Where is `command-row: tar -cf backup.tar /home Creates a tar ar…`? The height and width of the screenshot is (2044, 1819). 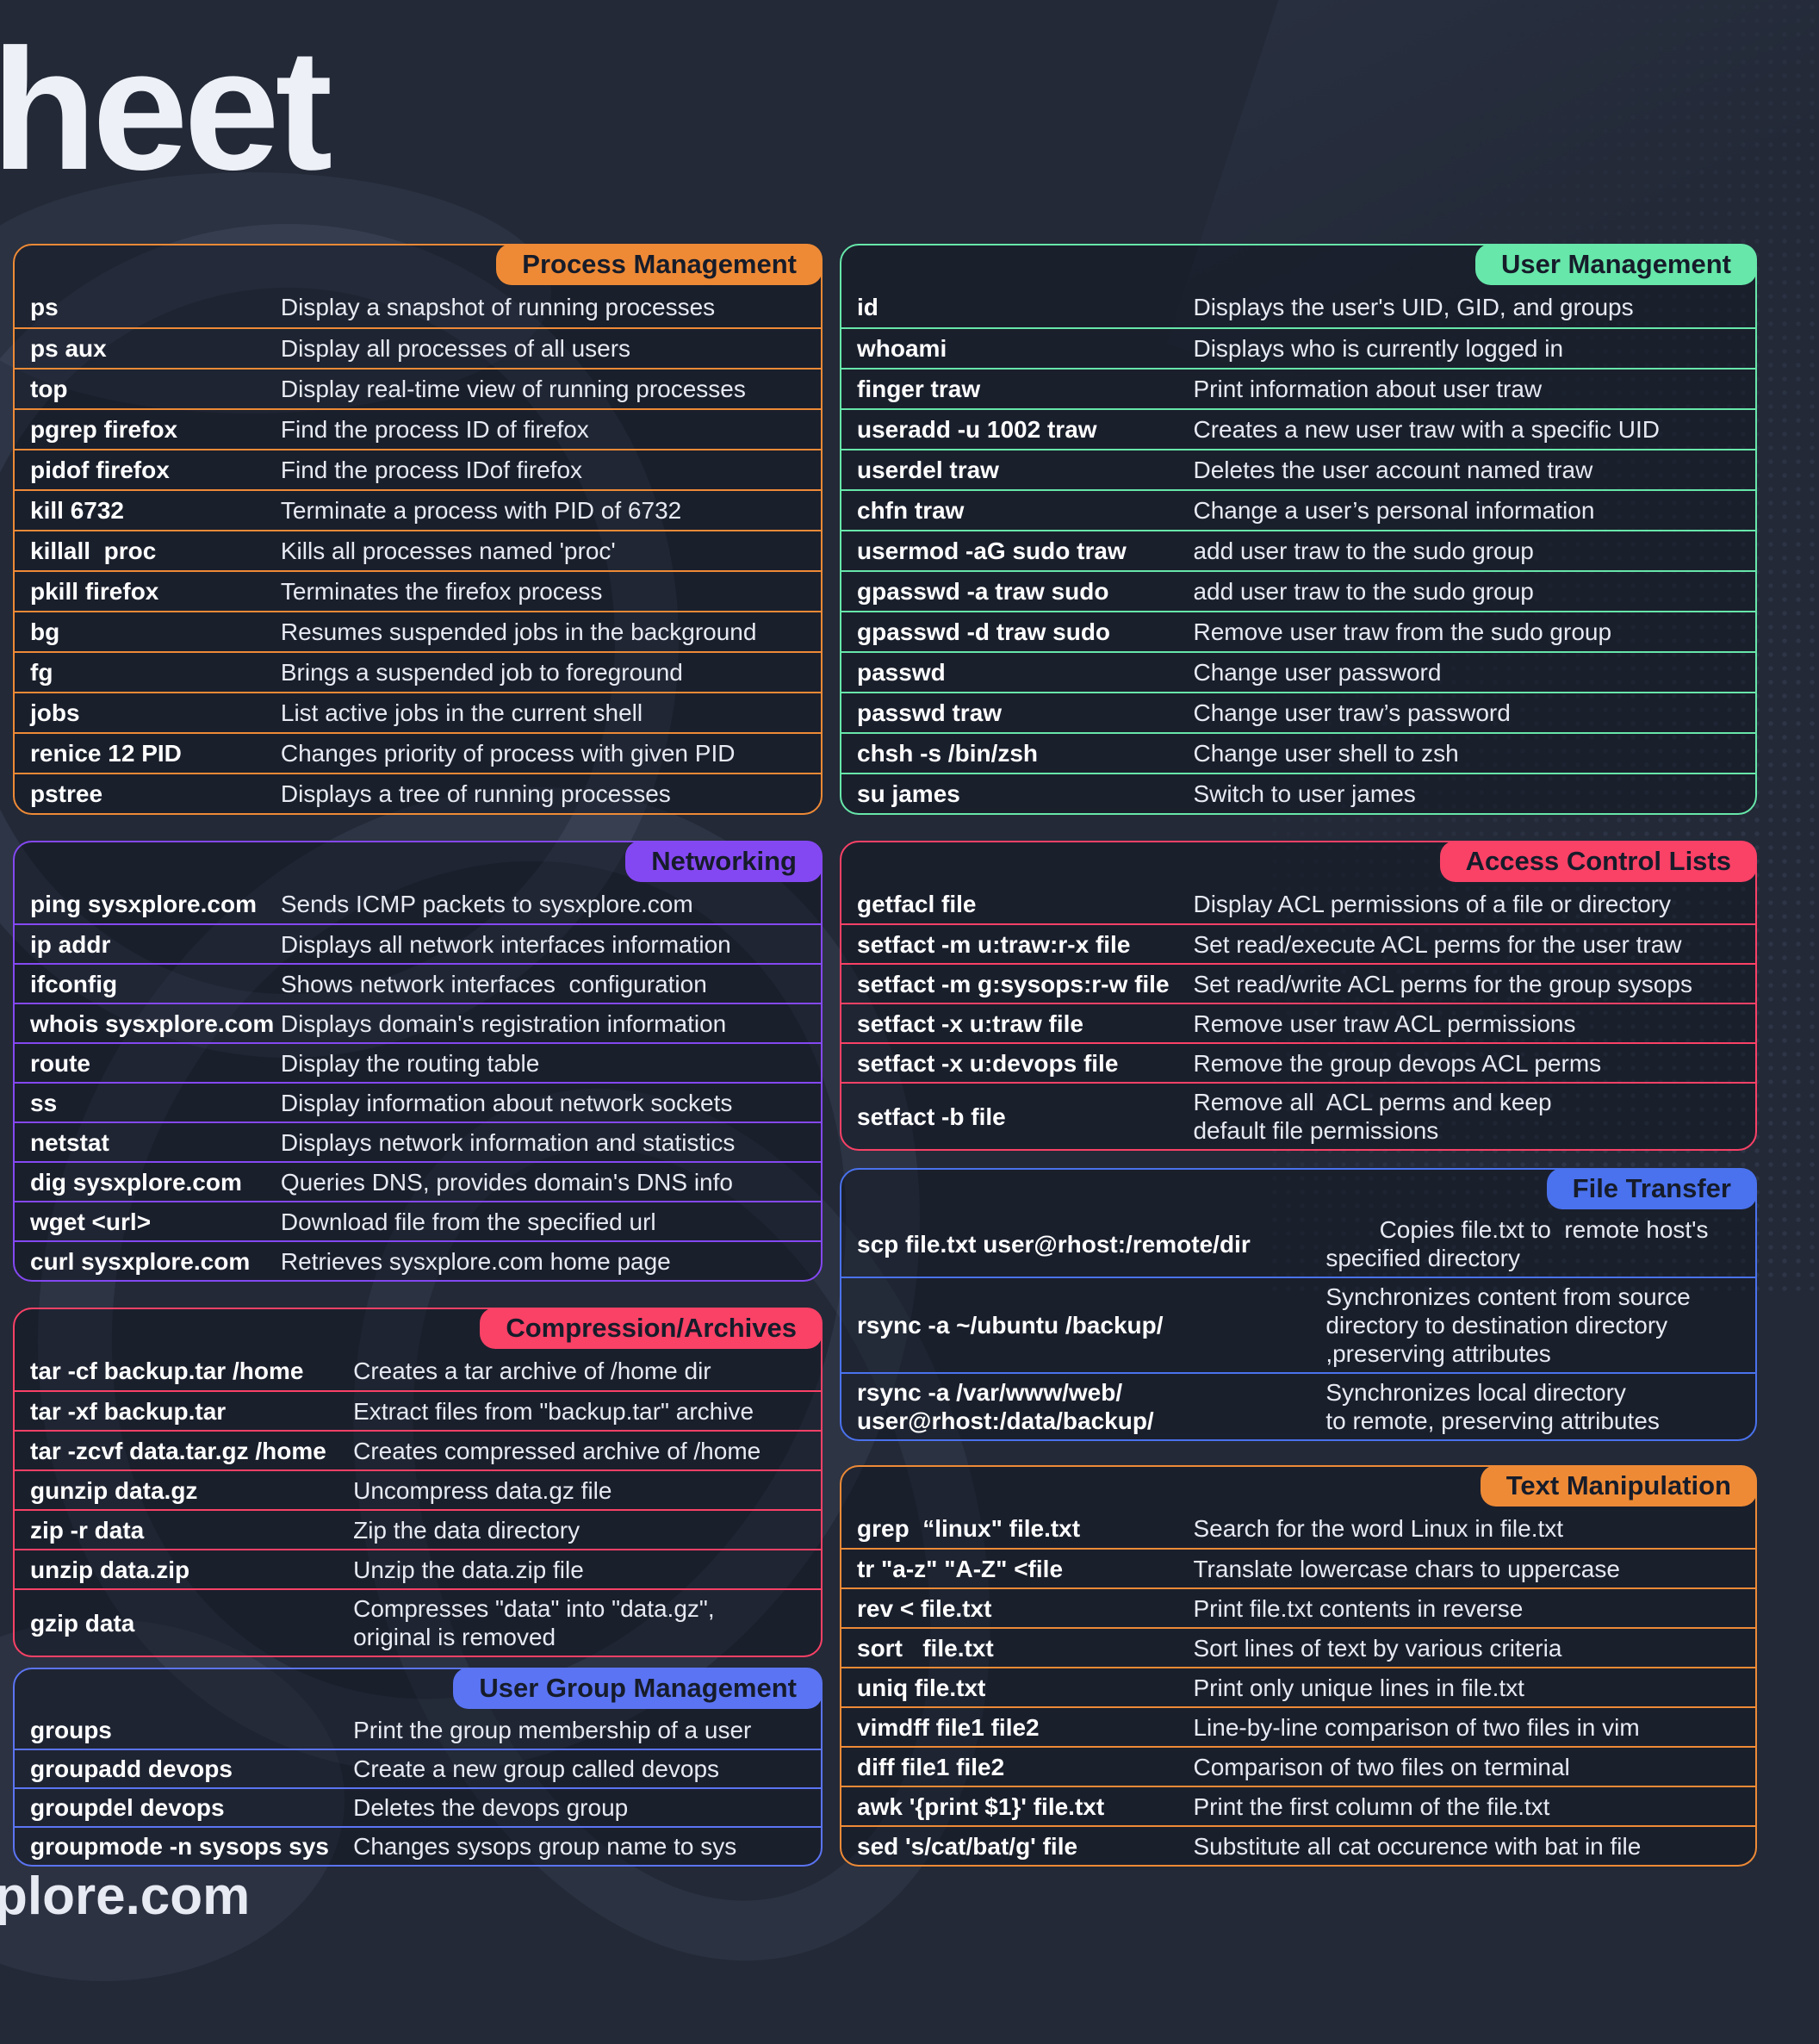
command-row: tar -cf backup.tar /home Creates a tar ar… is located at coordinates (418, 1371).